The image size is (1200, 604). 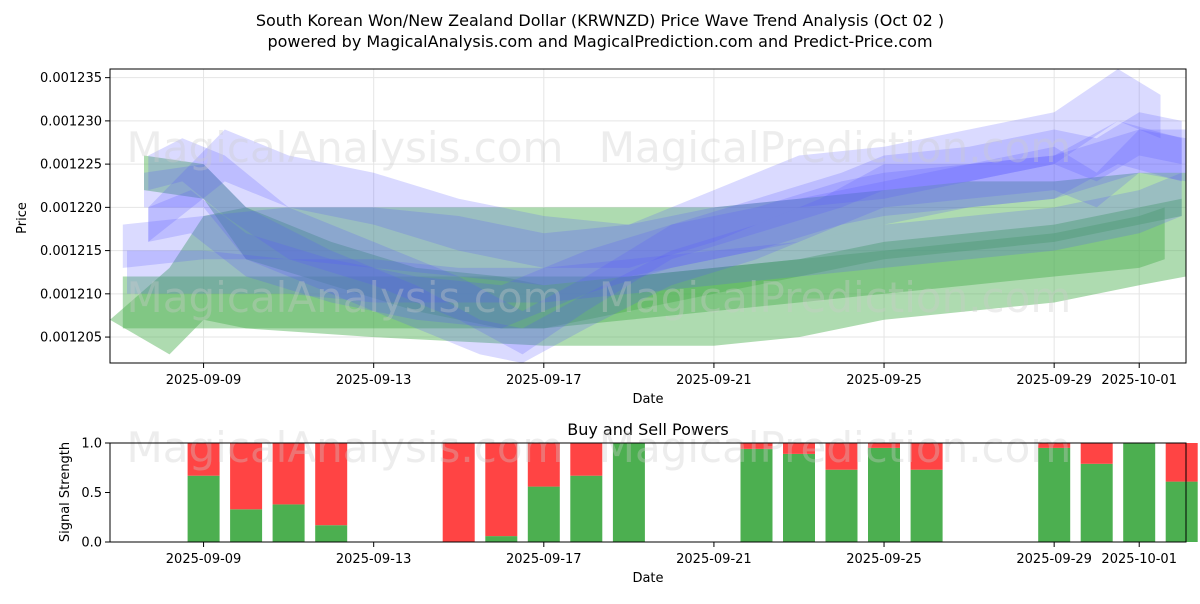 What do you see at coordinates (91, 493) in the screenshot?
I see `signal-y-tick-label: 0.5` at bounding box center [91, 493].